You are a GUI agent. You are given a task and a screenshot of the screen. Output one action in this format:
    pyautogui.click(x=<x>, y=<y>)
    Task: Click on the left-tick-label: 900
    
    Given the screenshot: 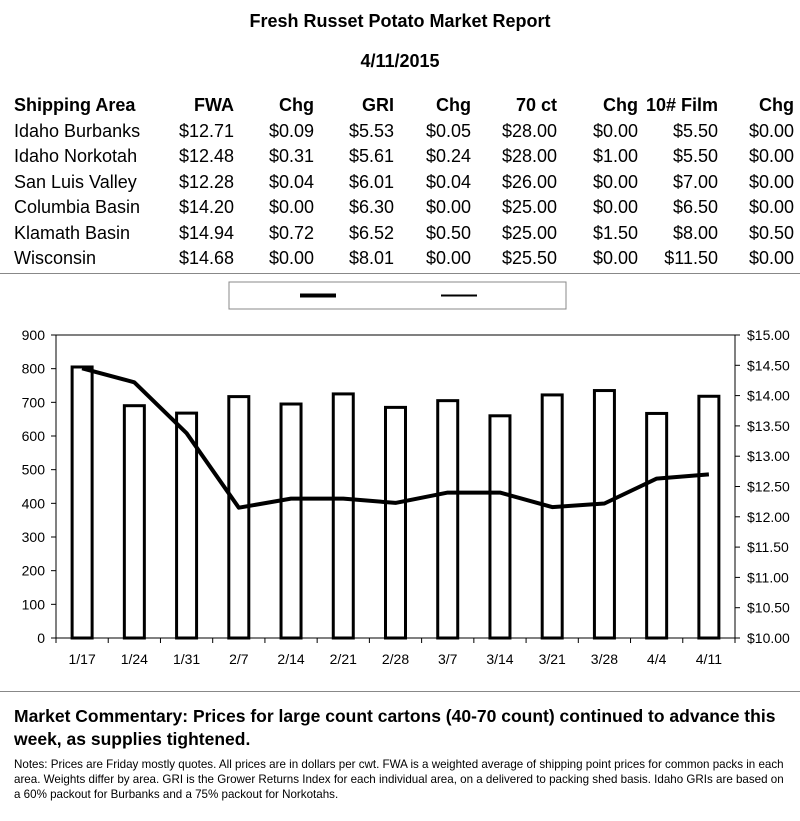 What is the action you would take?
    pyautogui.click(x=34, y=335)
    